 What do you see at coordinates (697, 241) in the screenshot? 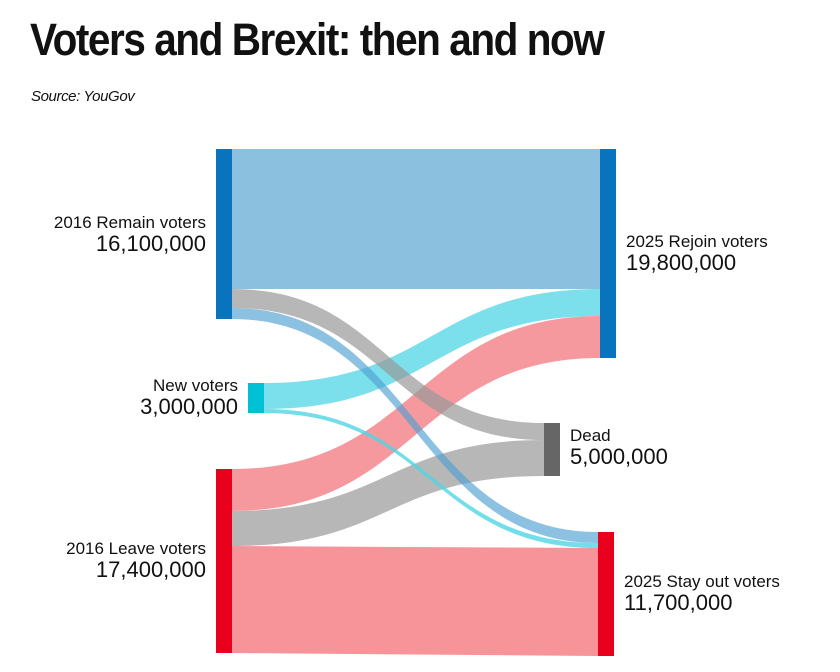
I see `label-rejoin-name: 2025 Rejoin voters` at bounding box center [697, 241].